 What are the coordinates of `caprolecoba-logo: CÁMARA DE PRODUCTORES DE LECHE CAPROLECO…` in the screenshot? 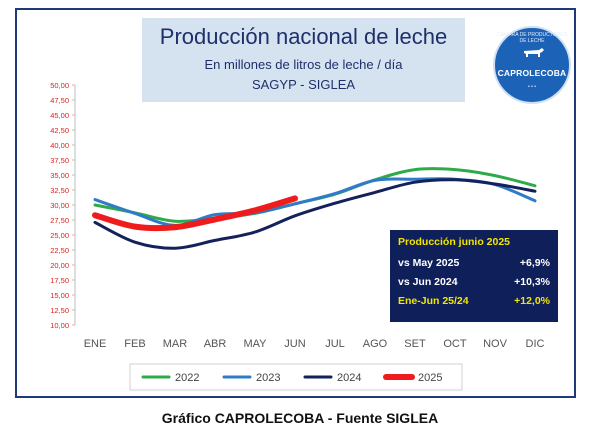 It's located at (532, 65).